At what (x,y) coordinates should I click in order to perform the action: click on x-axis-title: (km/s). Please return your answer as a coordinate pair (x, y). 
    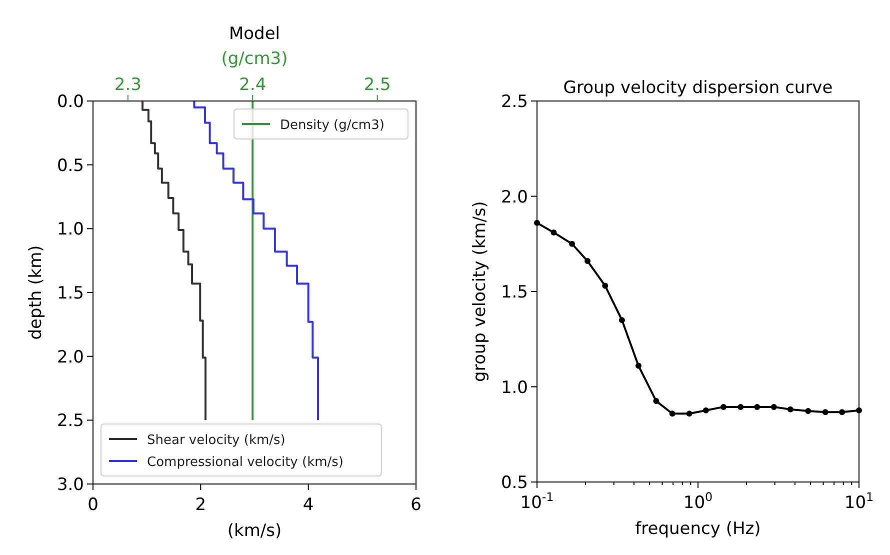
    Looking at the image, I should click on (254, 531).